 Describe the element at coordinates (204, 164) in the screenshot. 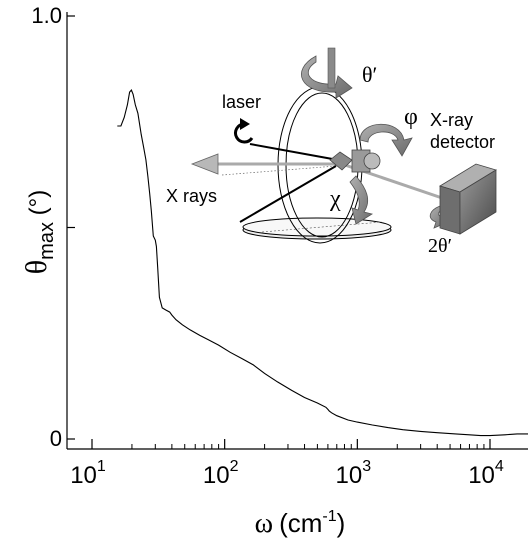

I see `xray-source` at that location.